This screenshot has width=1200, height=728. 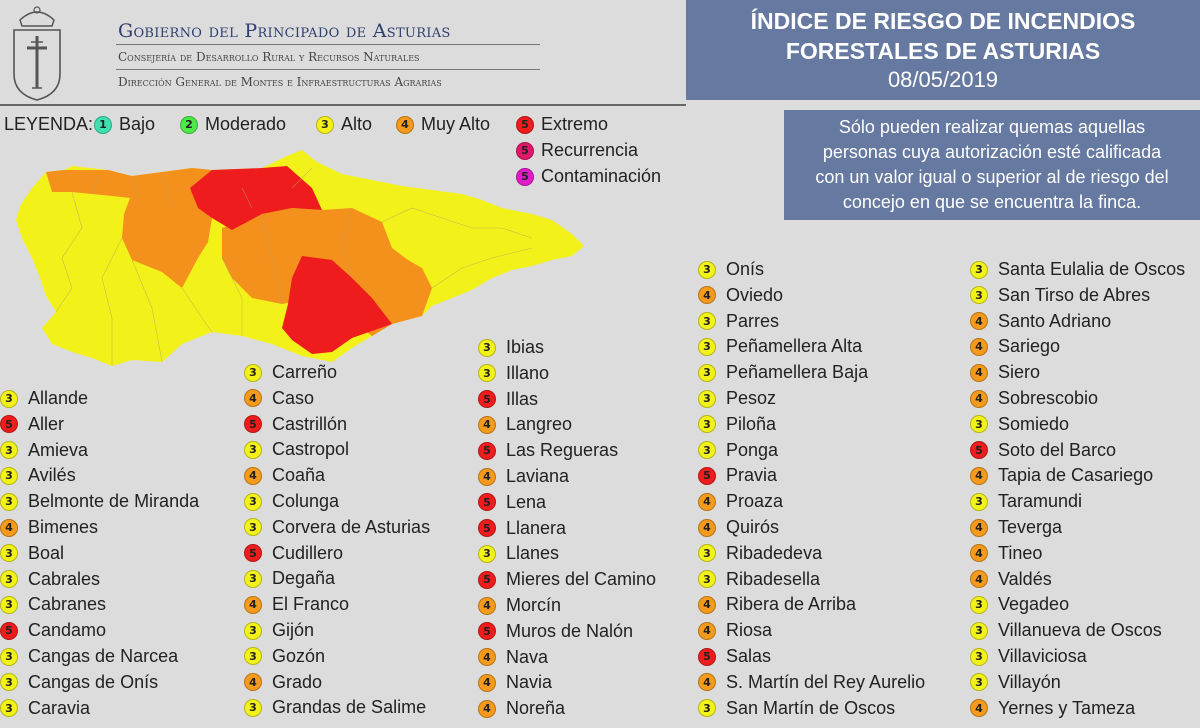 I want to click on municipality-item: 4 Laviana, so click(x=523, y=476).